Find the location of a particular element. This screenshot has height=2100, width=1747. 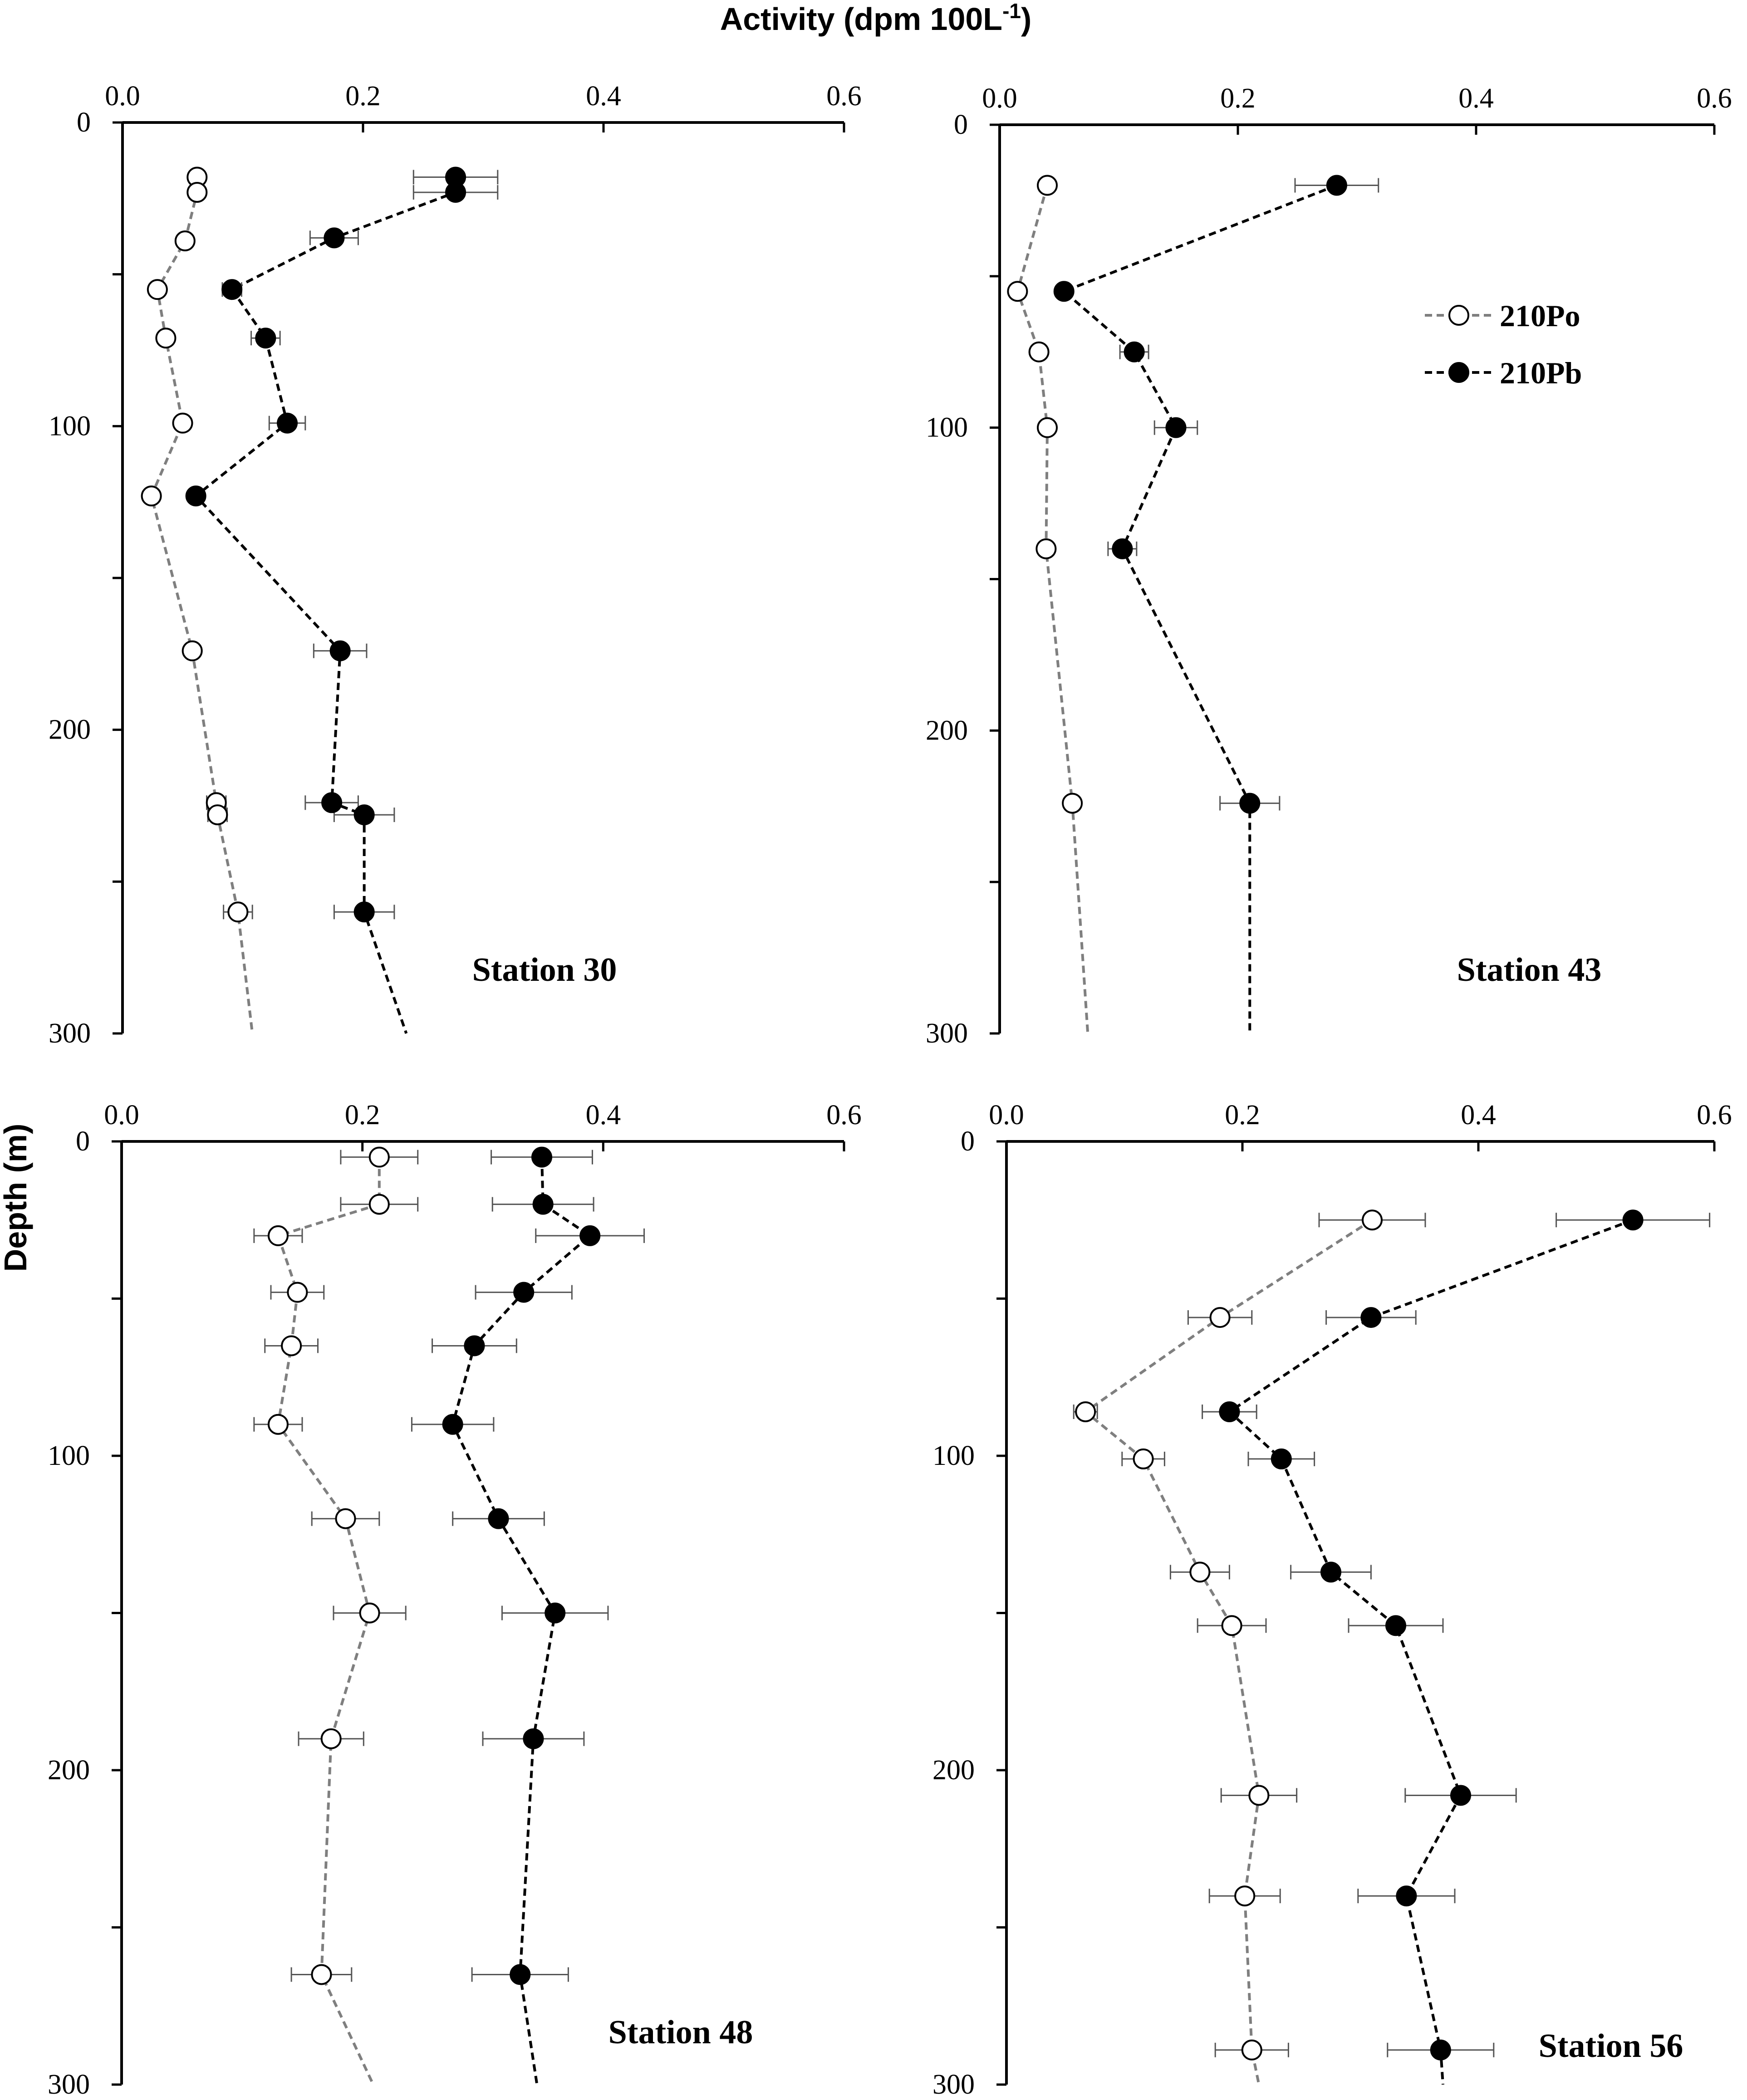

legend-label: 210Pb is located at coordinates (1541, 373).